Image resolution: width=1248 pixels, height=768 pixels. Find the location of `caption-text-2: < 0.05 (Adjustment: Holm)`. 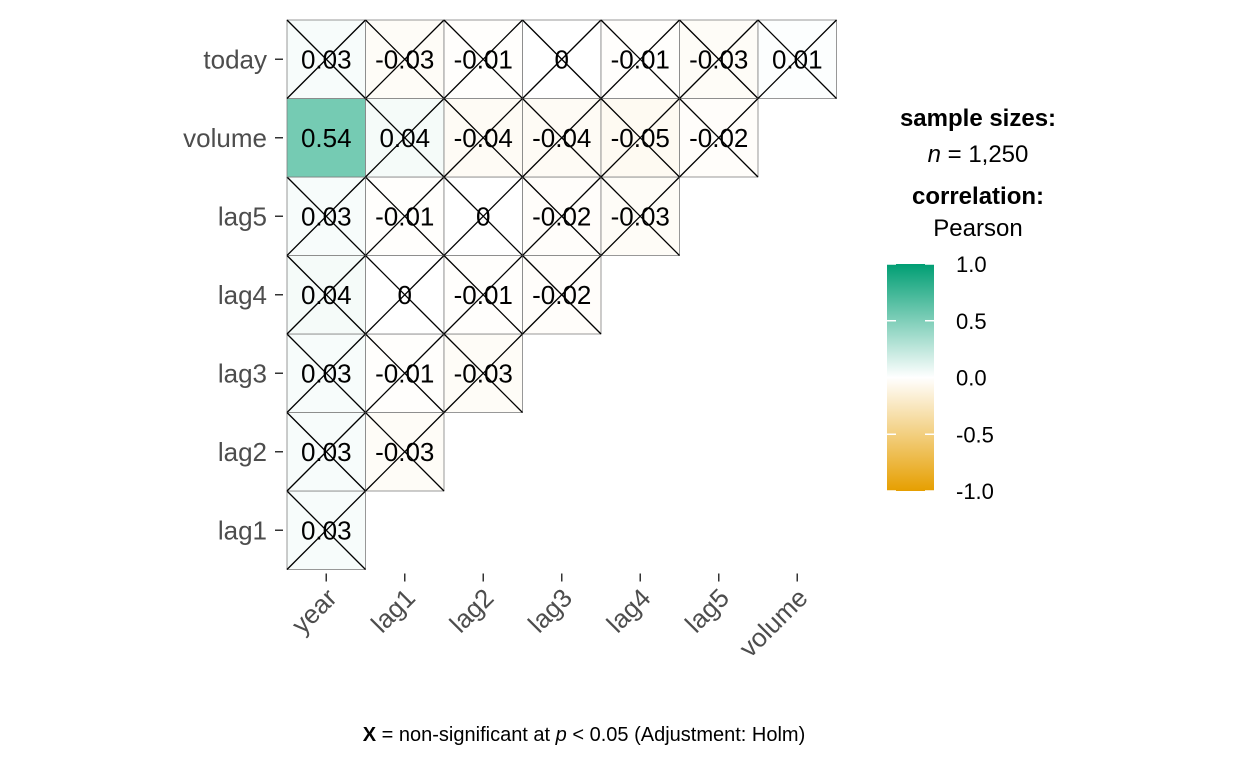

caption-text-2: < 0.05 (Adjustment: Holm) is located at coordinates (686, 735).